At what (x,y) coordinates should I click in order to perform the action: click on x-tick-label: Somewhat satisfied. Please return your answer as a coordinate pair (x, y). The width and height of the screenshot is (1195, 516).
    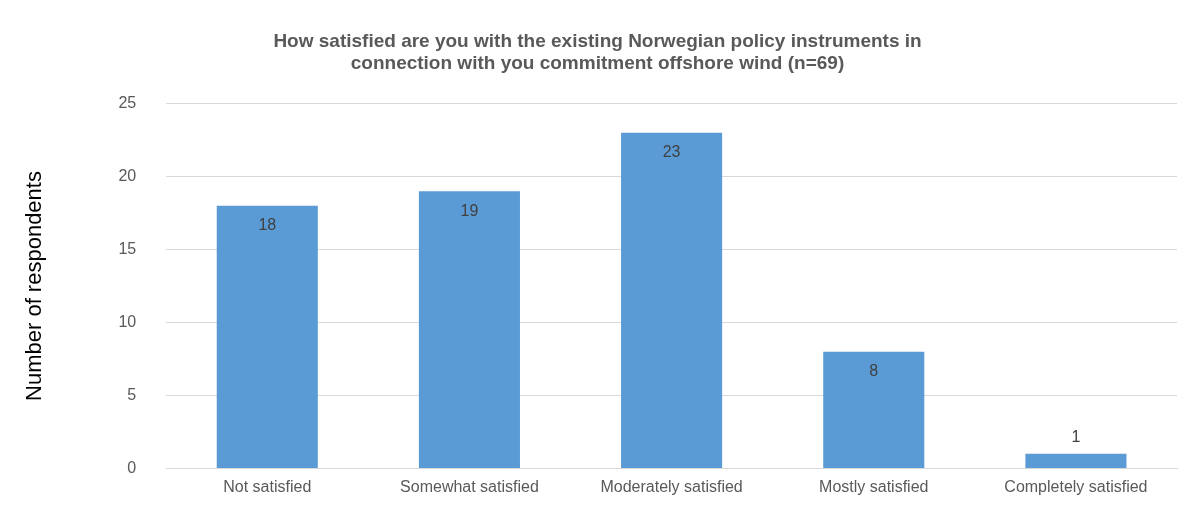
    Looking at the image, I should click on (469, 487).